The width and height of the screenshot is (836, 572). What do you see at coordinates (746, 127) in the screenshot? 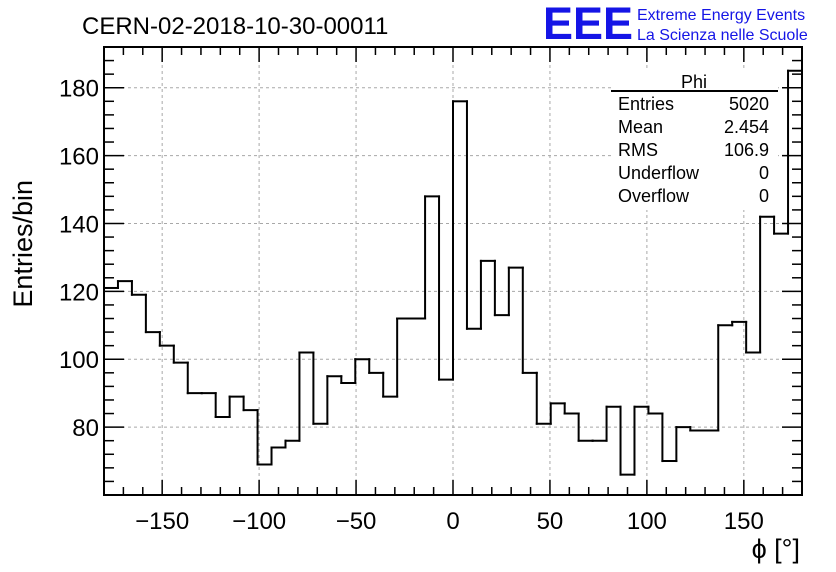
I see `stats-mean-value: 2.454` at bounding box center [746, 127].